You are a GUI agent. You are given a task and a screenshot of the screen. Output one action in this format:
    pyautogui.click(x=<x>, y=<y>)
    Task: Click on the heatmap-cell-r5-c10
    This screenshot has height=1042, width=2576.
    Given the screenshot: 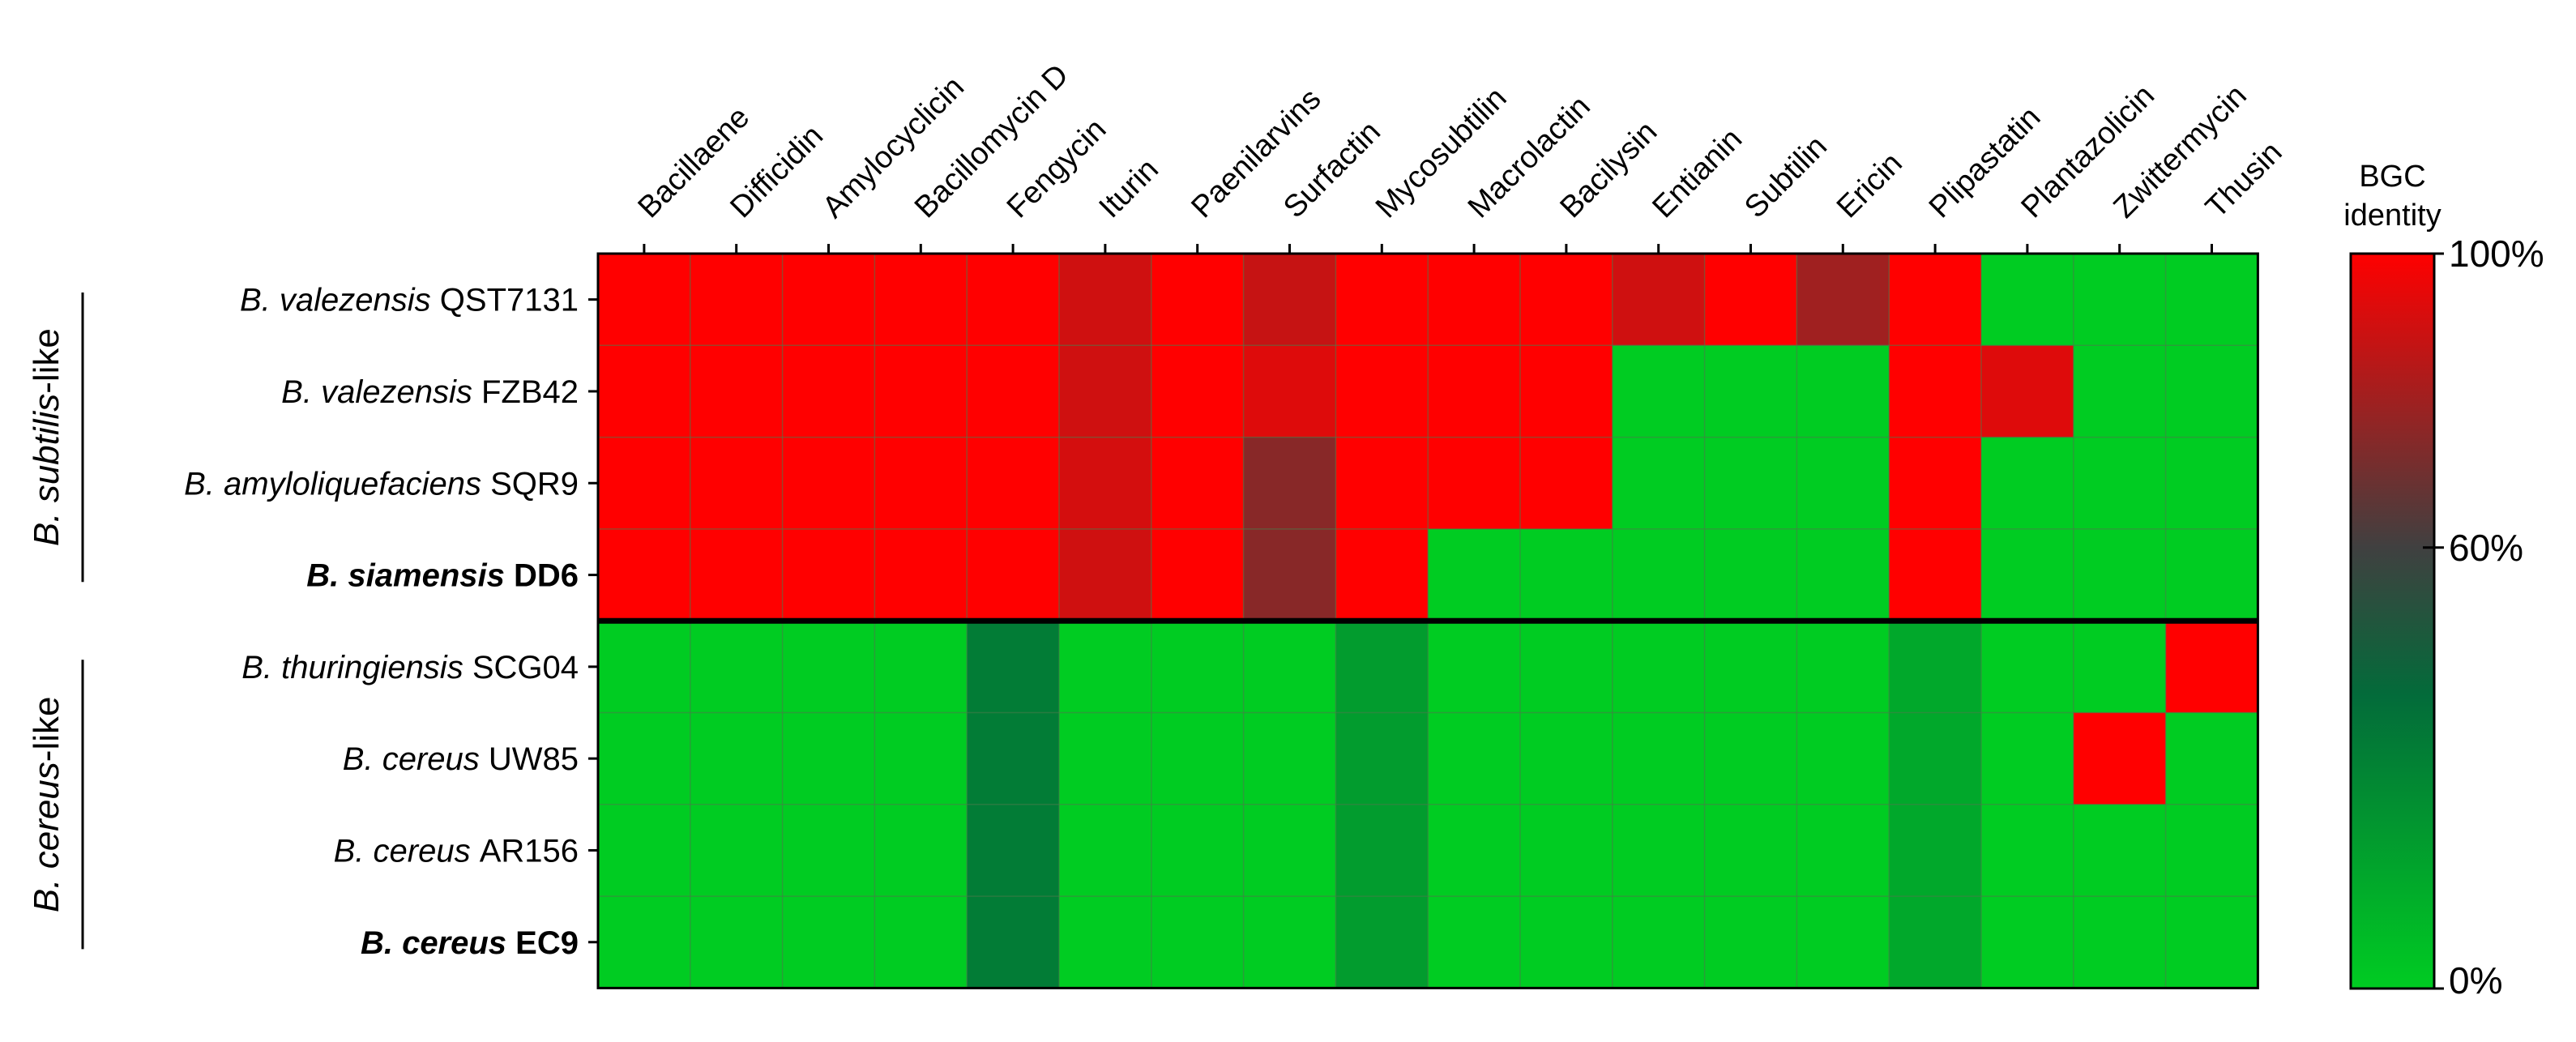 What is the action you would take?
    pyautogui.click(x=1566, y=758)
    